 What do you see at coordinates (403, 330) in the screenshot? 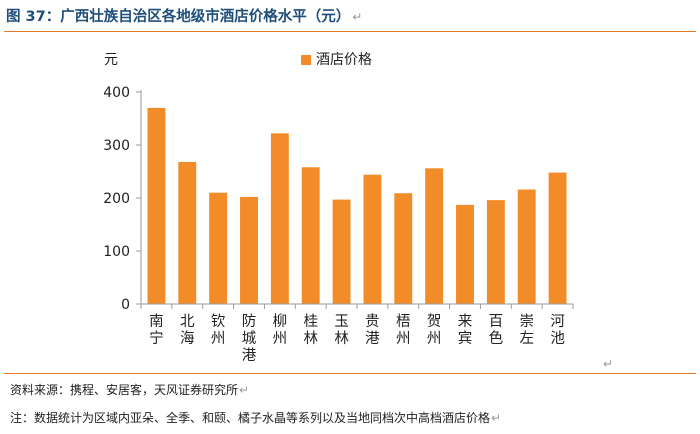
I see `category-label: 梧州` at bounding box center [403, 330].